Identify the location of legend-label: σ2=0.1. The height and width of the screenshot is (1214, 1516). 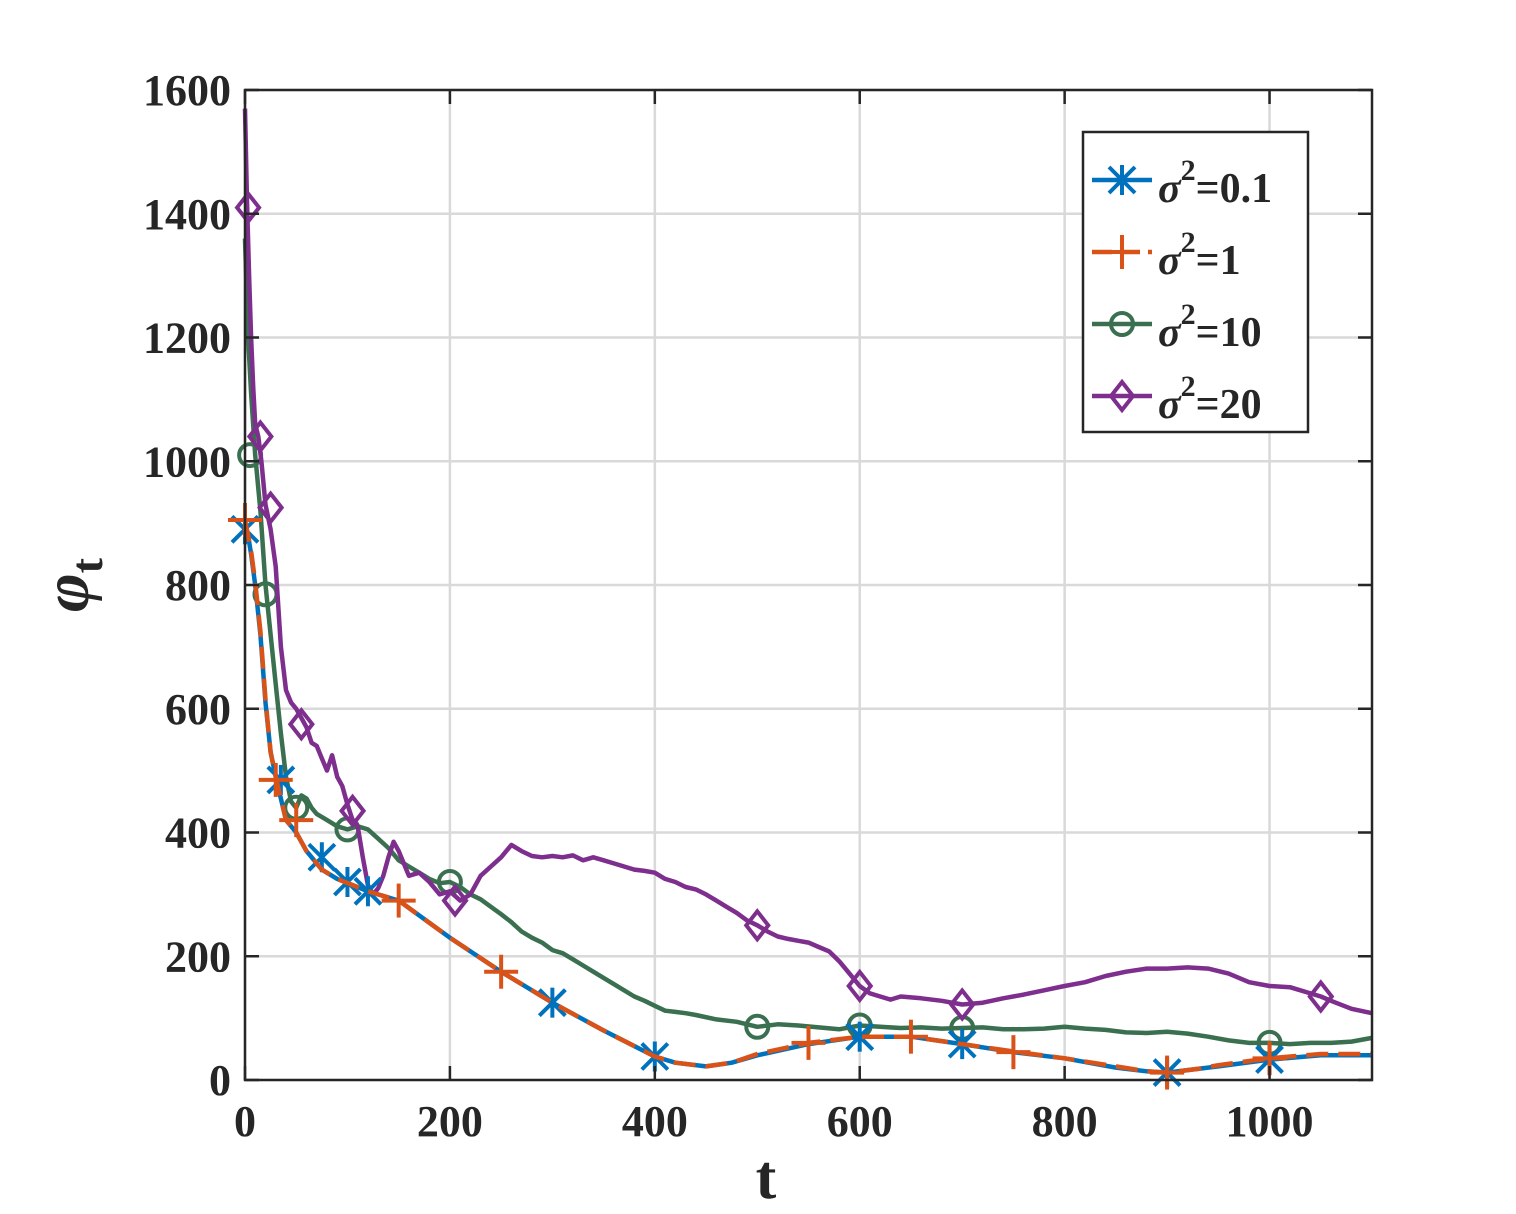
(1215, 183).